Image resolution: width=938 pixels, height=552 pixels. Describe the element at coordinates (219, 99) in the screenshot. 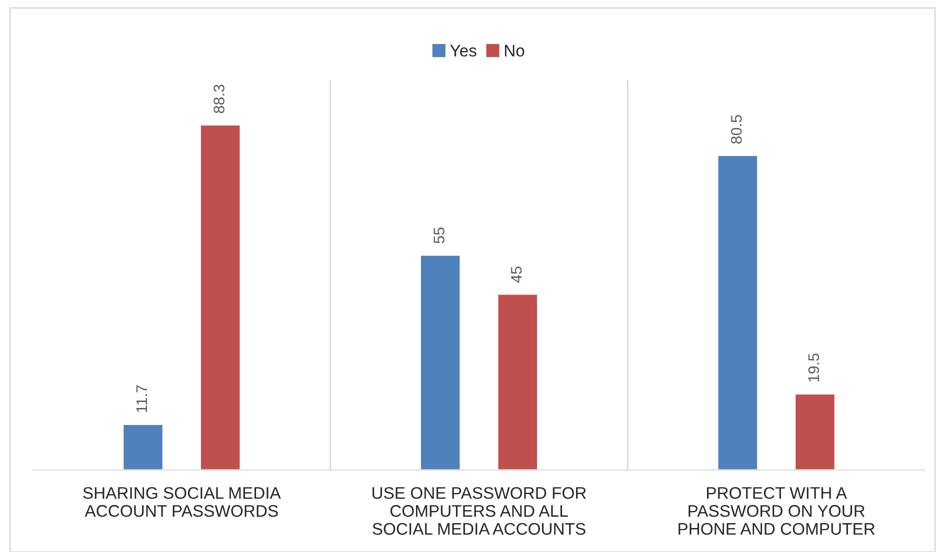

I see `data-label: 88.3` at that location.